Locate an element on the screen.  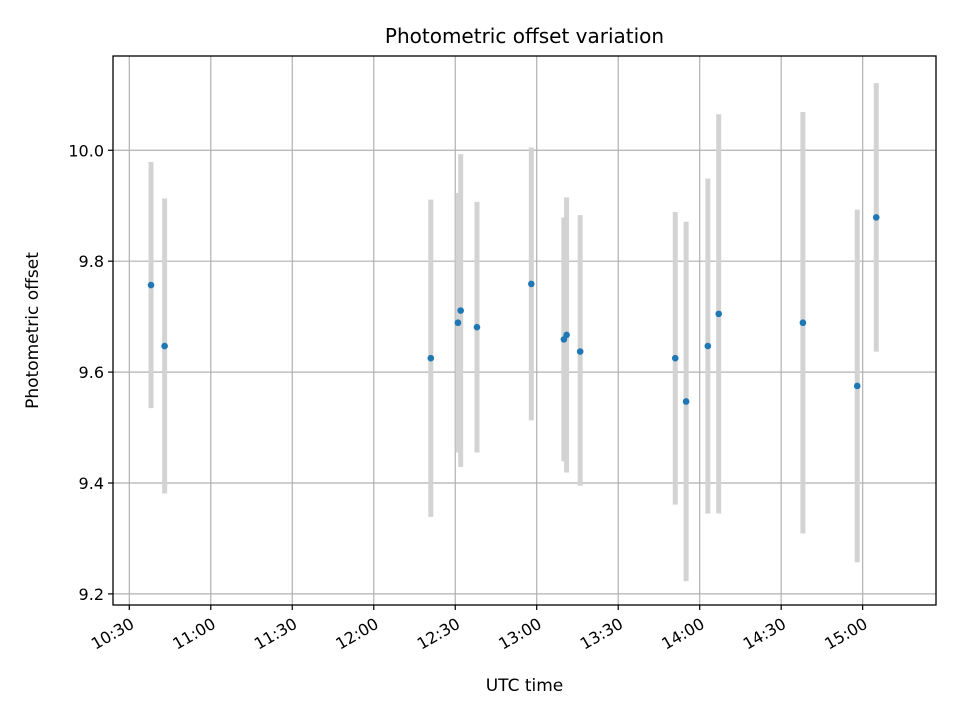
x-tick-label: 10:30 is located at coordinates (112, 634).